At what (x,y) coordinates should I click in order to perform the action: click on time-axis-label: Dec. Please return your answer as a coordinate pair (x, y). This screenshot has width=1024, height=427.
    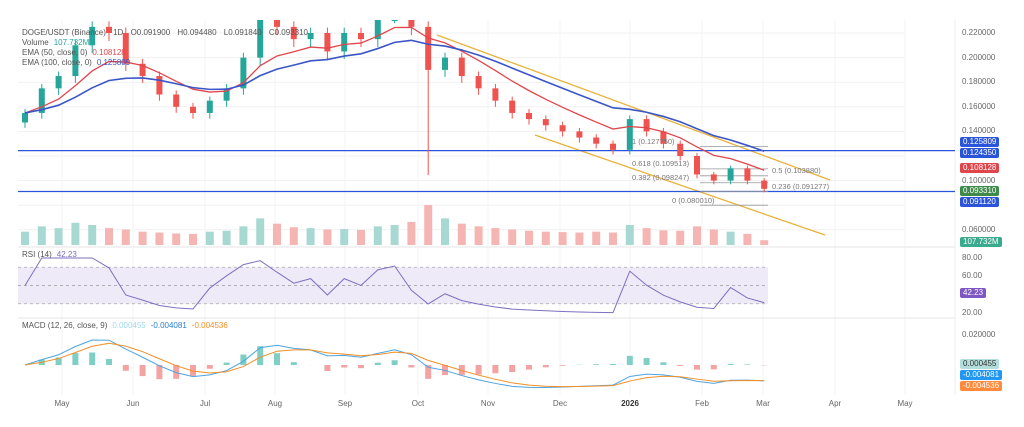
    Looking at the image, I should click on (560, 403).